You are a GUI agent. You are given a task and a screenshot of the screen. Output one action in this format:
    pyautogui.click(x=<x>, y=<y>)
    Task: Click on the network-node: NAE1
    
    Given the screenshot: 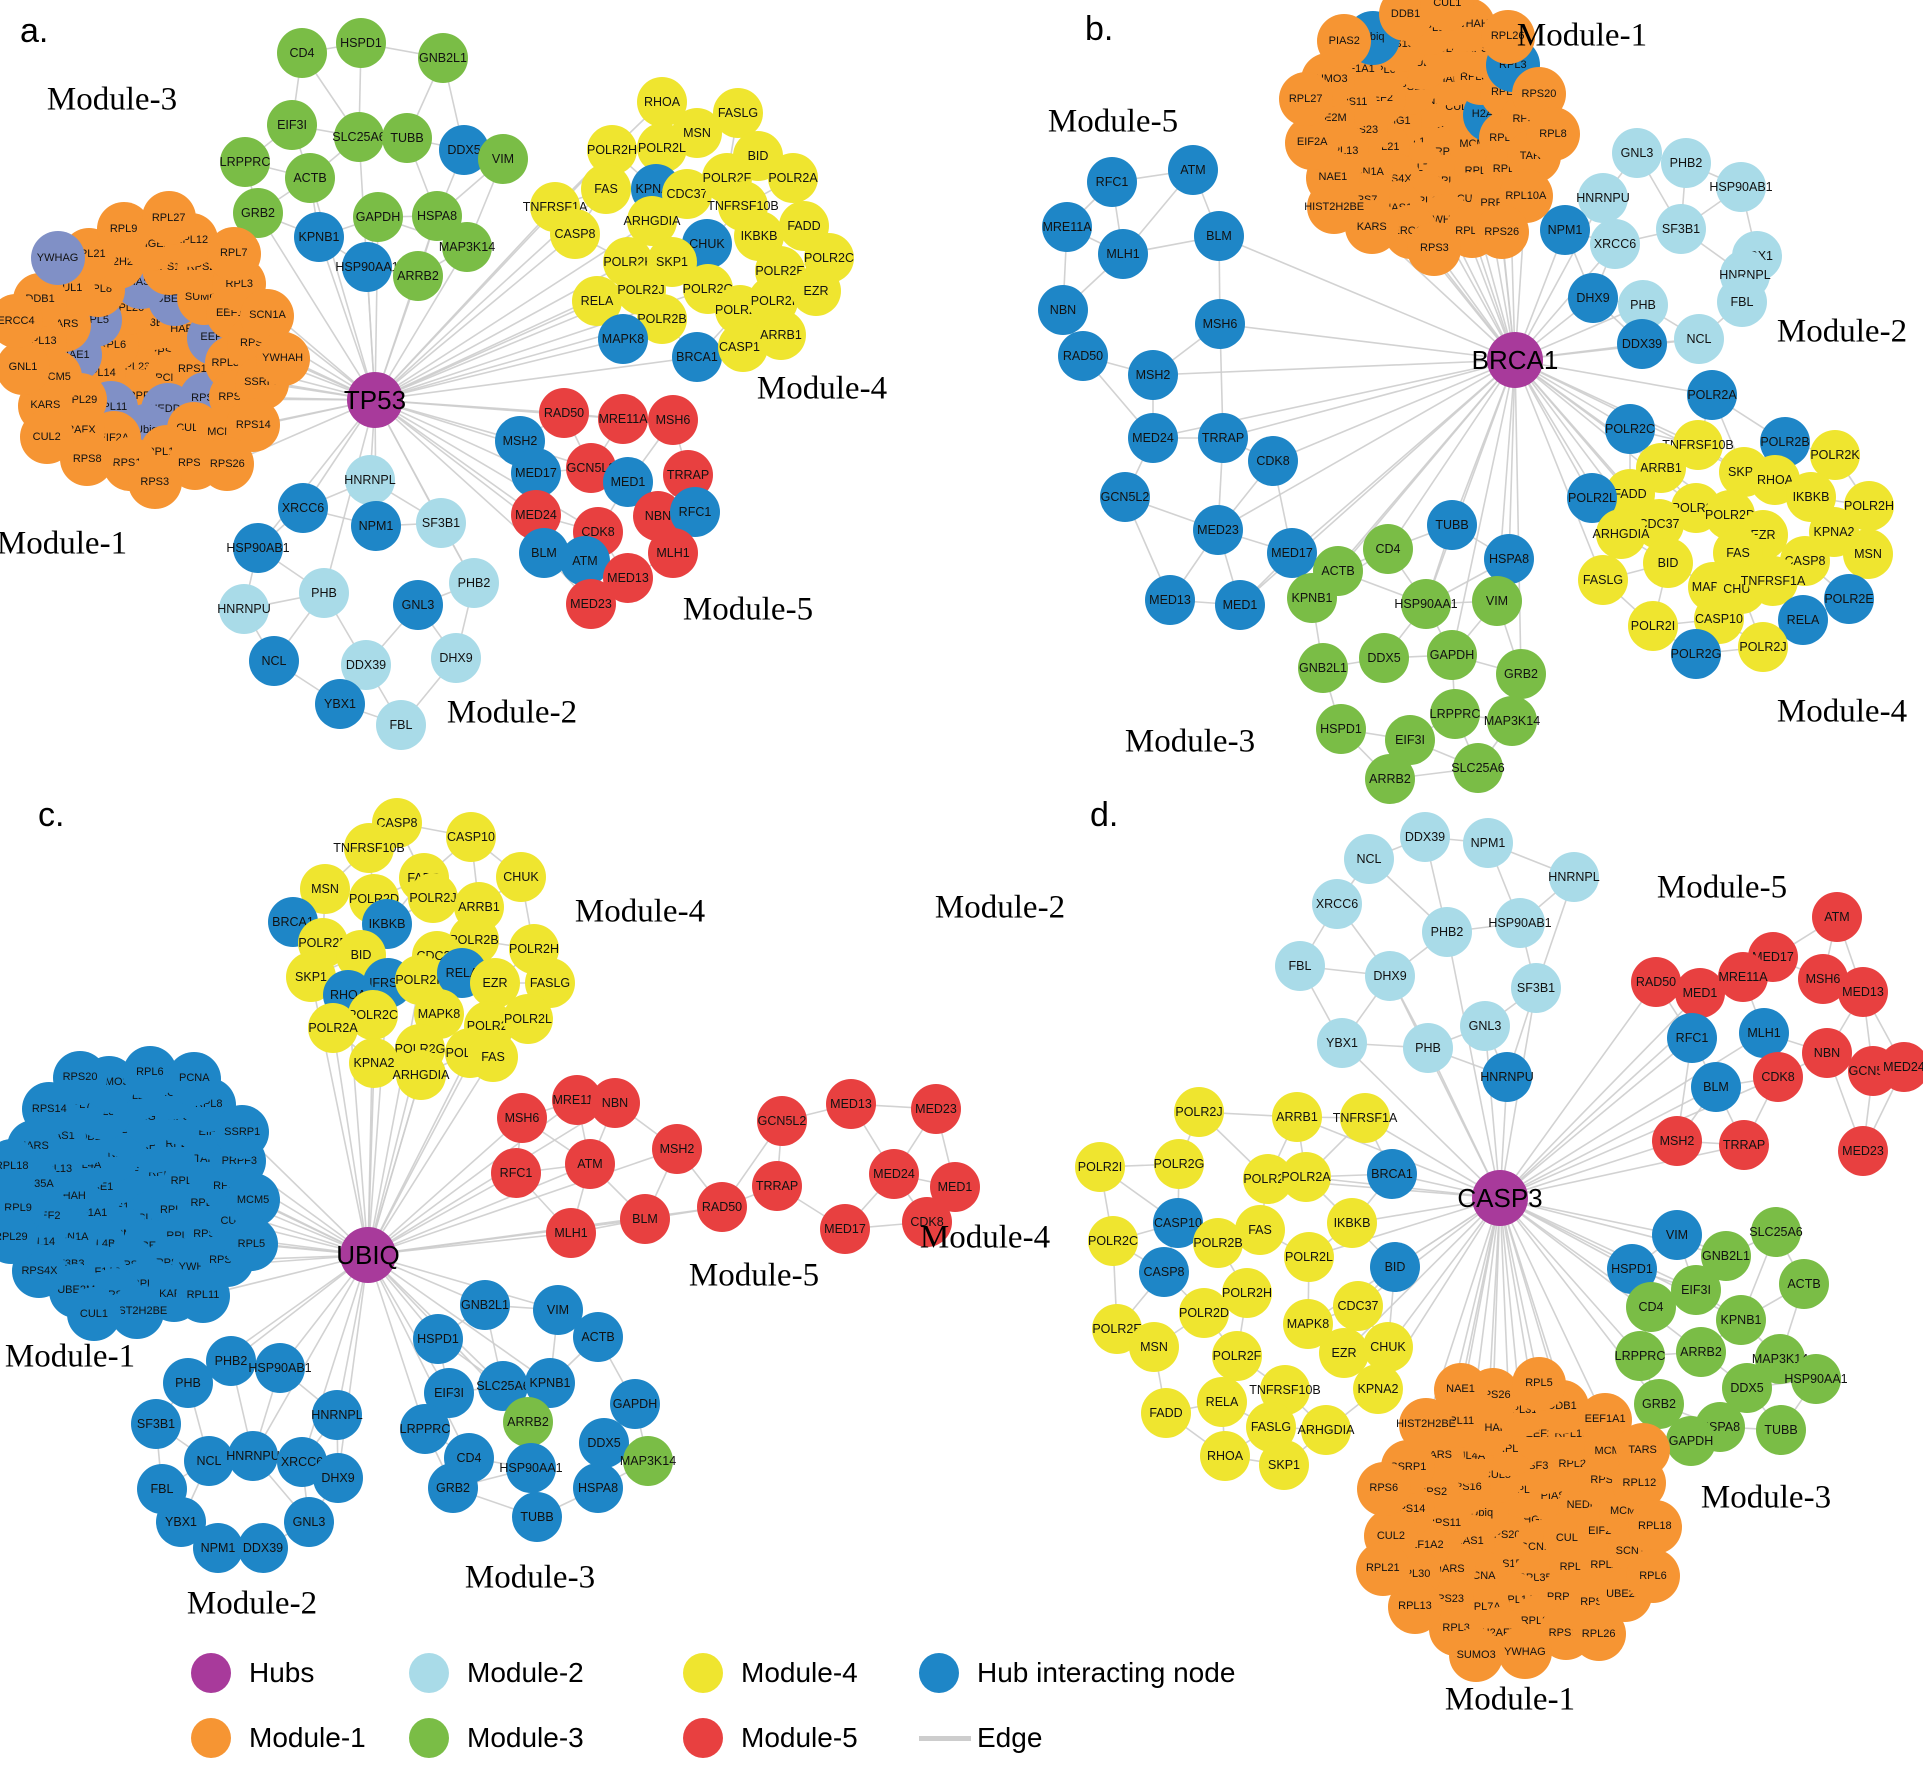 What is the action you would take?
    pyautogui.click(x=1460, y=1389)
    